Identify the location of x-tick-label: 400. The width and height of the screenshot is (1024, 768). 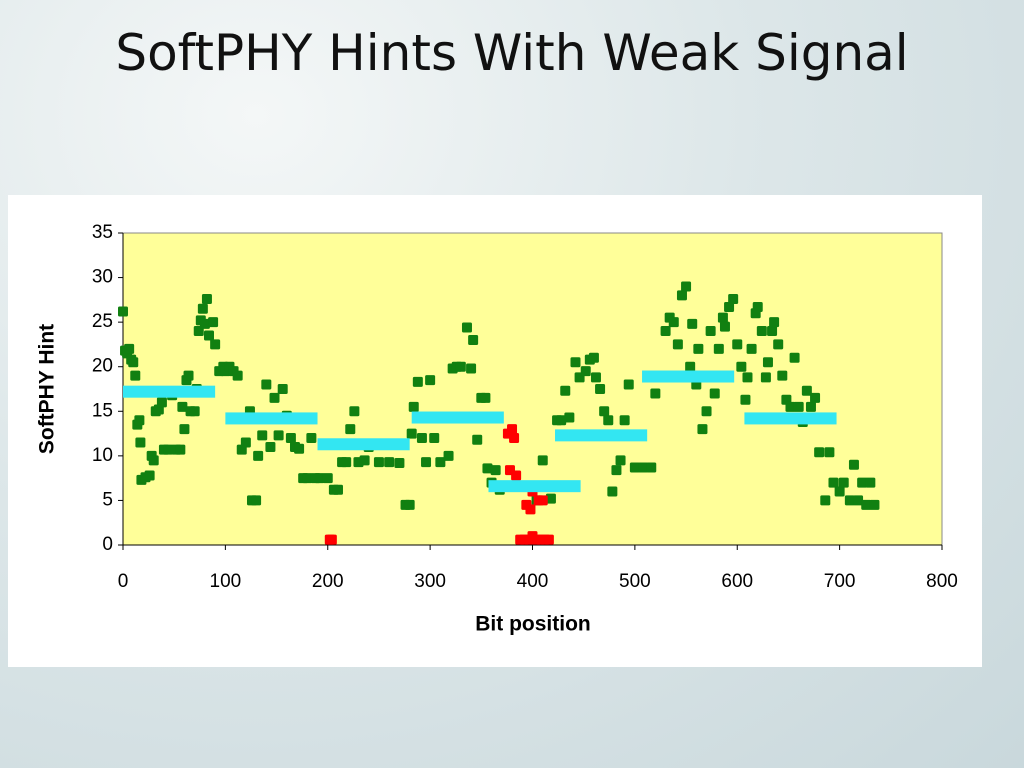
(533, 581).